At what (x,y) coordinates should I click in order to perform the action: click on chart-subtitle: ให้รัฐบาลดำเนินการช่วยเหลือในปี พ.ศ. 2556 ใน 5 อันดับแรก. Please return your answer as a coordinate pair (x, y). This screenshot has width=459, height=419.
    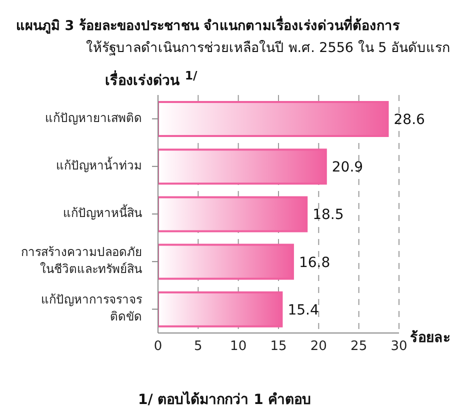
    Looking at the image, I should click on (268, 48).